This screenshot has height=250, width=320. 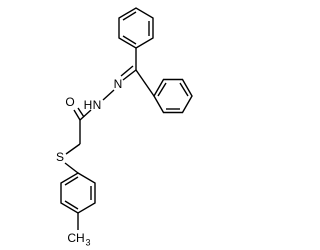 I want to click on tolyl-ring, so click(x=78, y=201).